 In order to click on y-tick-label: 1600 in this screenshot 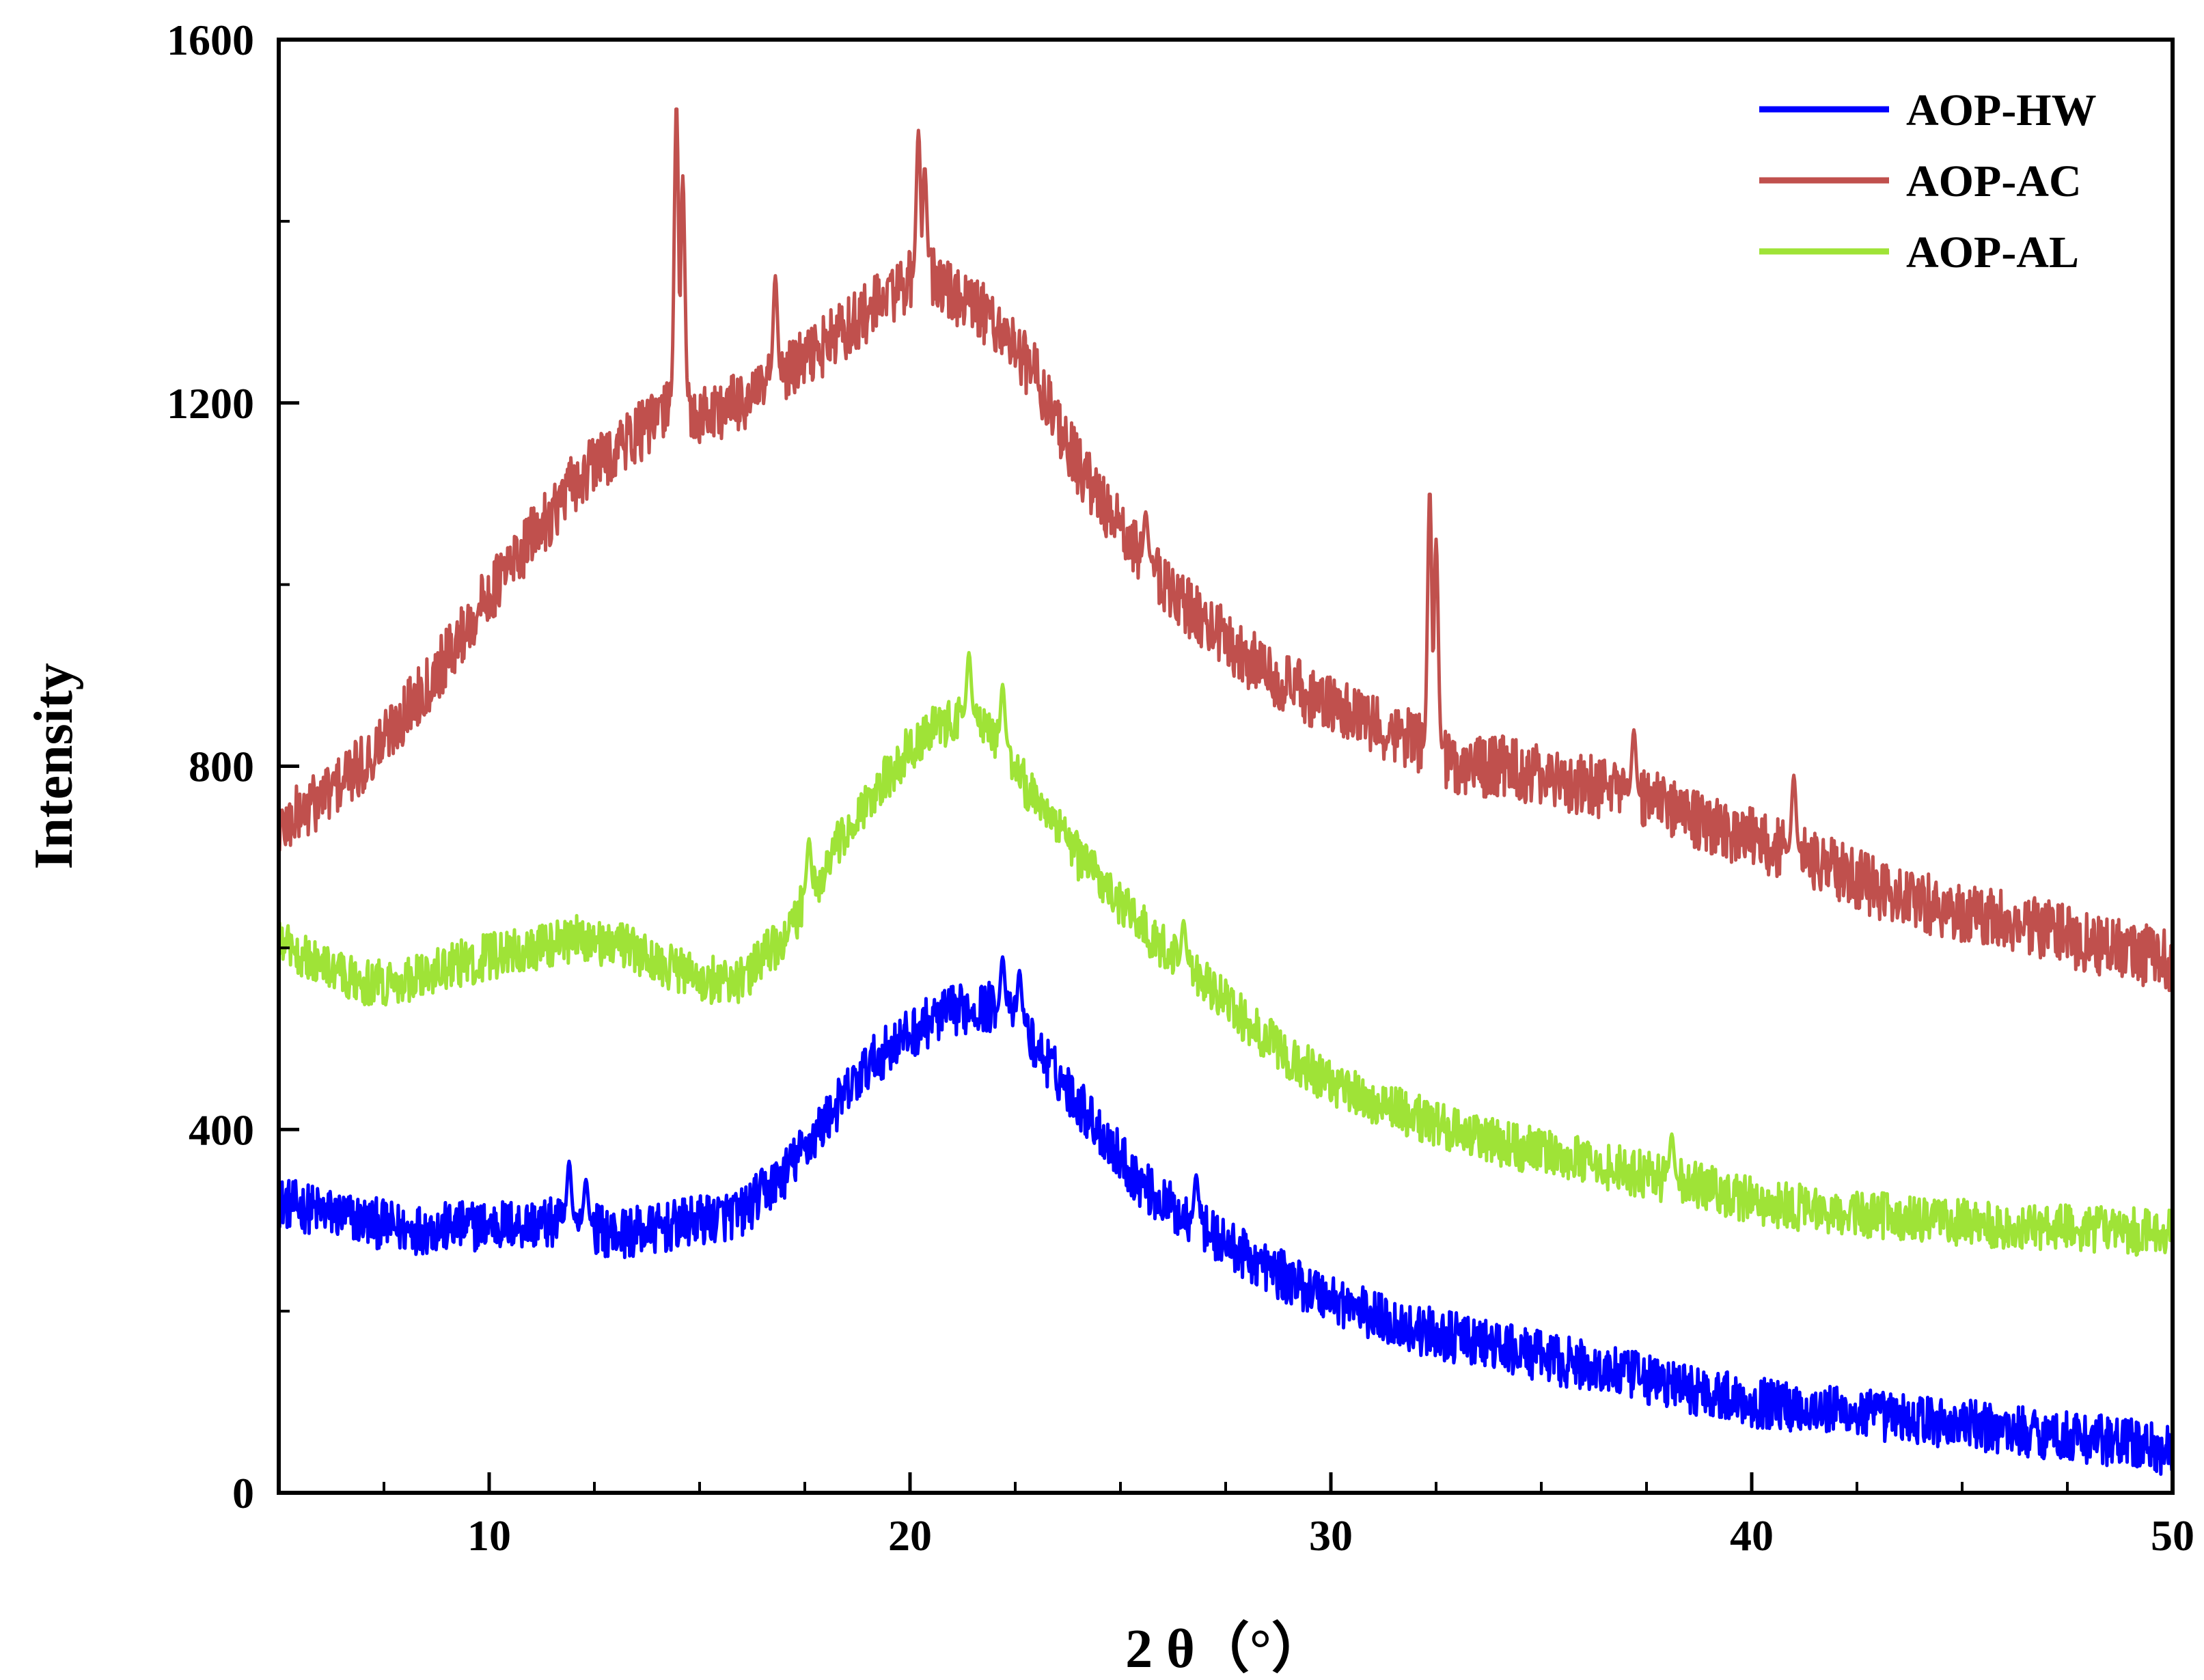, I will do `click(210, 40)`.